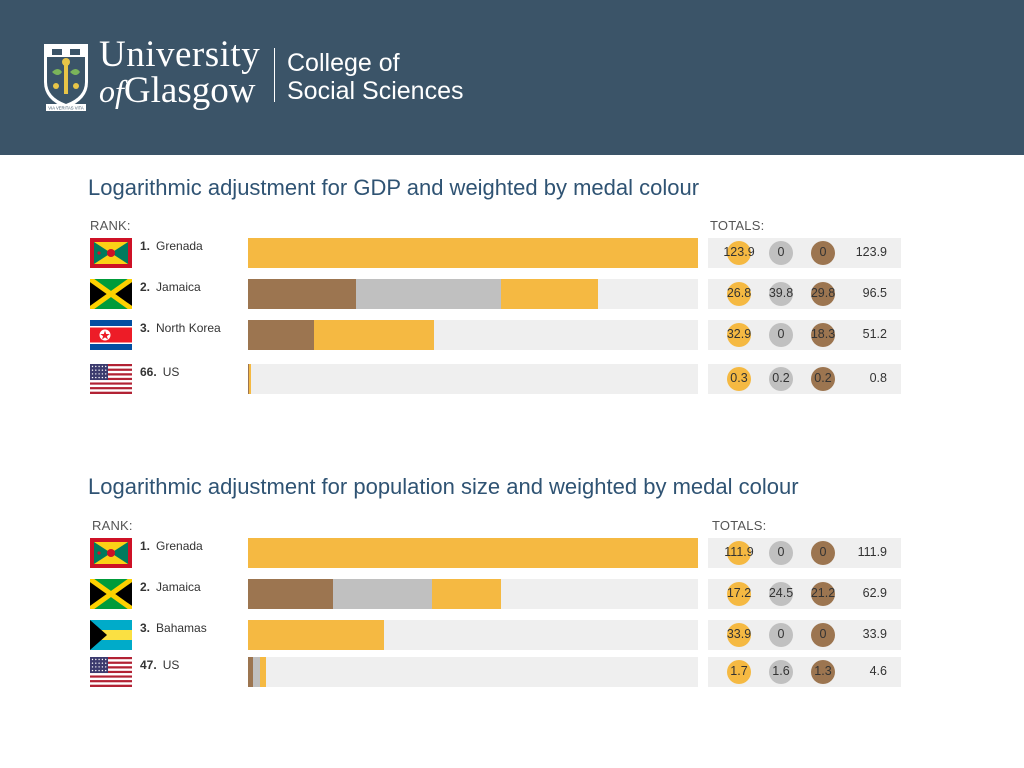  Describe the element at coordinates (804, 294) in the screenshot. I see `totals-row: 26.8 39.8 29.8 96.5` at that location.